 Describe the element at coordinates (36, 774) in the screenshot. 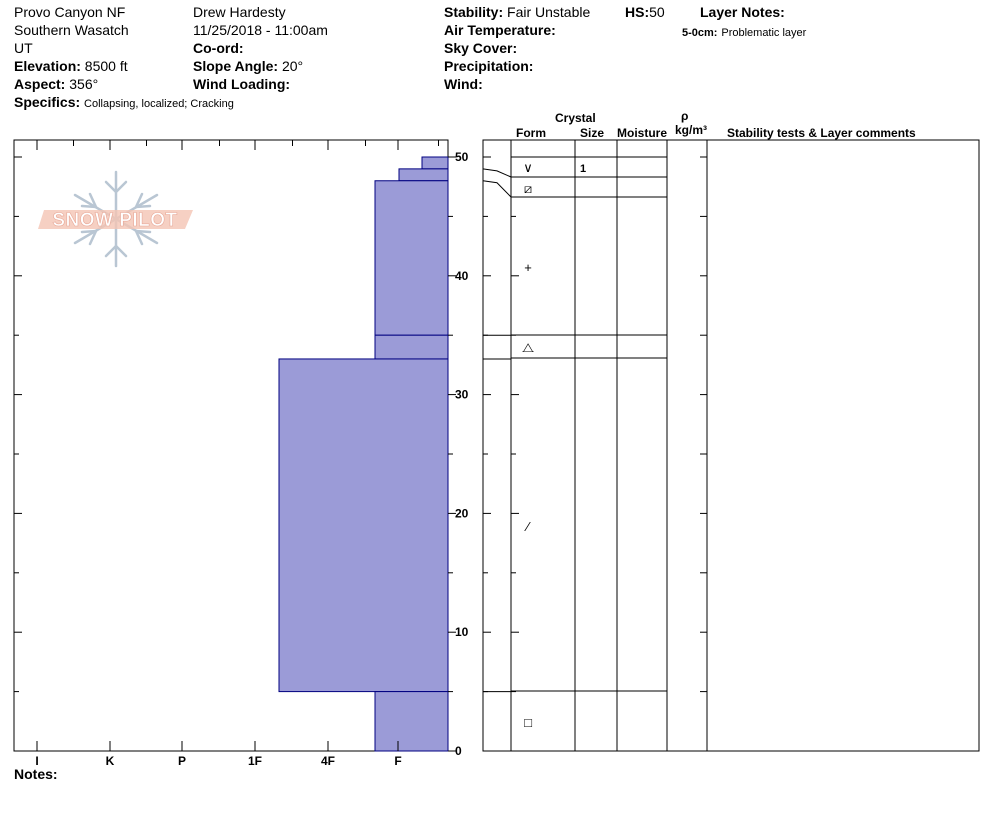

I see `notes-label: Notes:` at that location.